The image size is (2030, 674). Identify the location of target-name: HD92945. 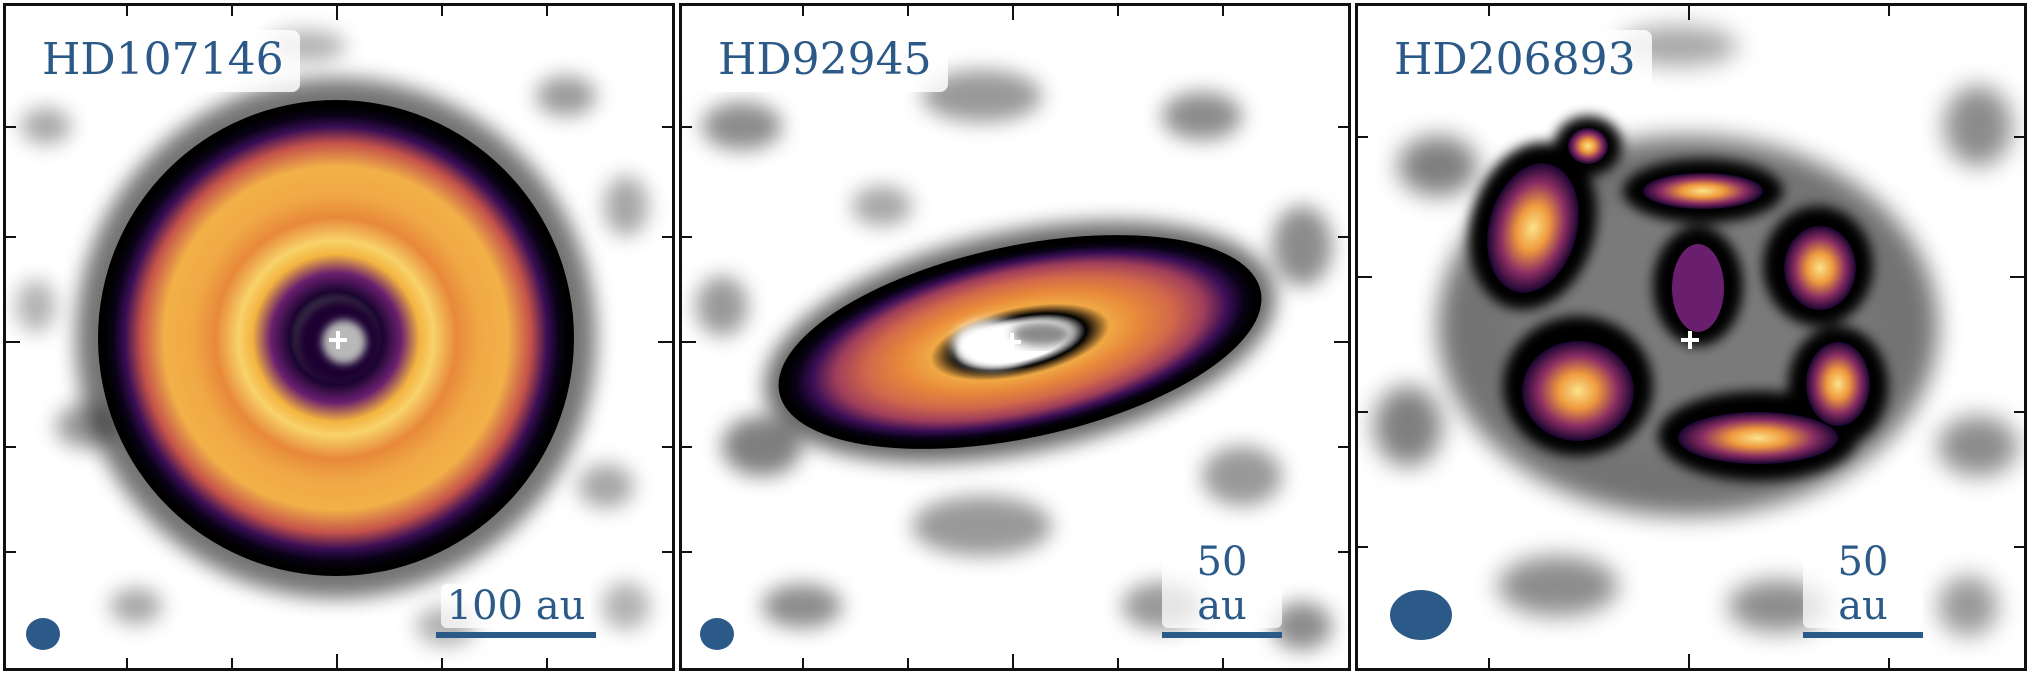
(826, 61).